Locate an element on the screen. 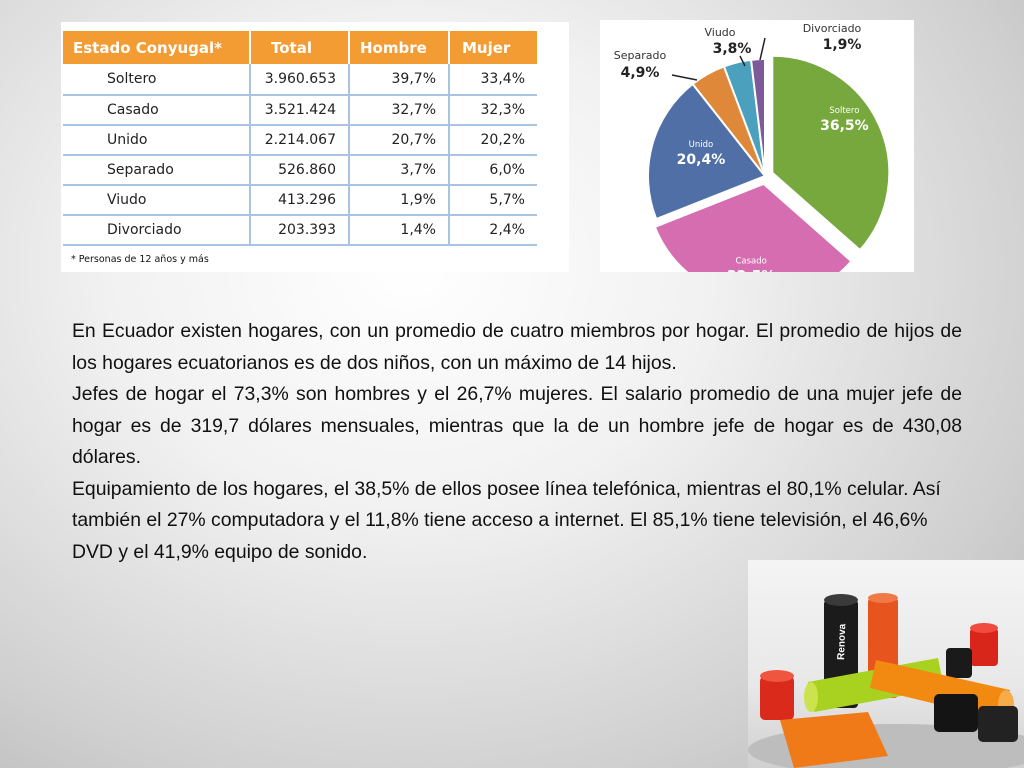 The image size is (1024, 768). cell-status: Soltero is located at coordinates (157, 80).